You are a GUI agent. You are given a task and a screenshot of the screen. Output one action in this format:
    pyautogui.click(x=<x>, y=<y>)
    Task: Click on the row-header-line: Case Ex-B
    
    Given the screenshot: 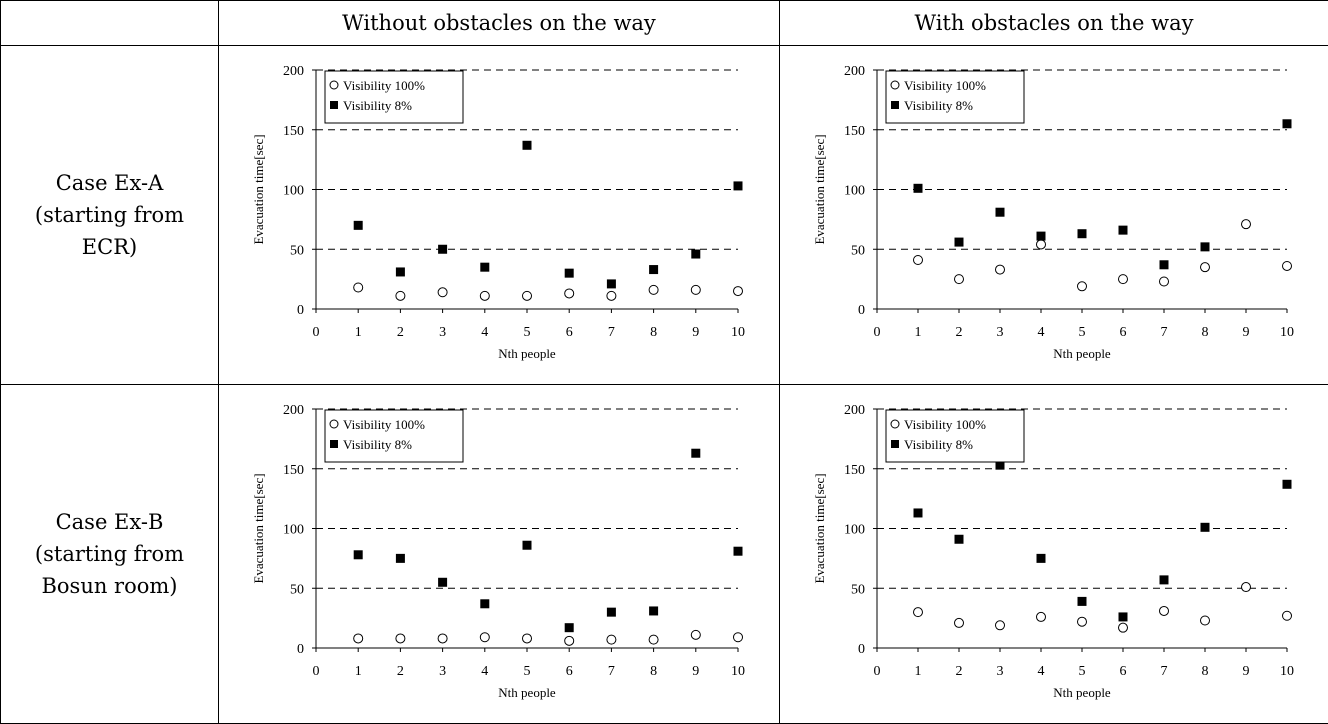 What is the action you would take?
    pyautogui.click(x=109, y=522)
    